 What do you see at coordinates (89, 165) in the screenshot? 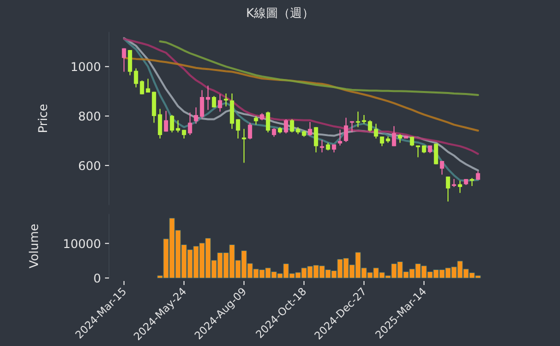
I see `ytick-label: 600` at bounding box center [89, 165].